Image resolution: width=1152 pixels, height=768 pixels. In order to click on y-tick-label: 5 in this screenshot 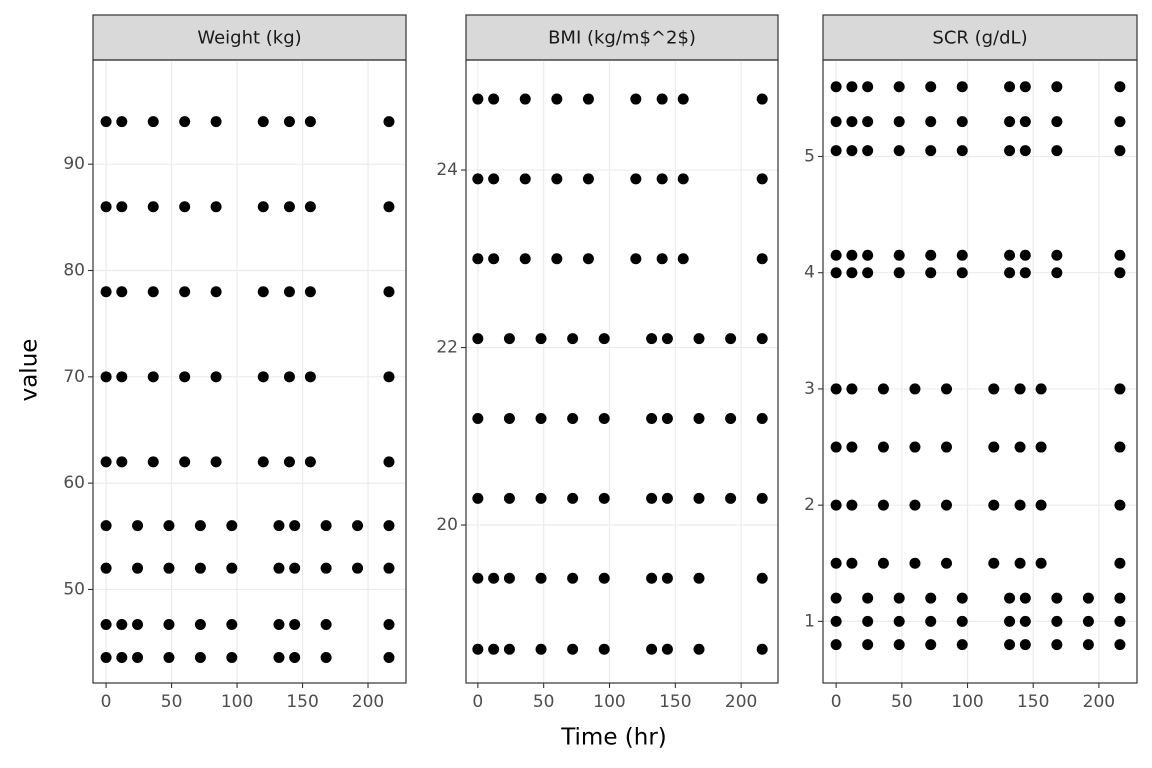, I will do `click(809, 156)`.